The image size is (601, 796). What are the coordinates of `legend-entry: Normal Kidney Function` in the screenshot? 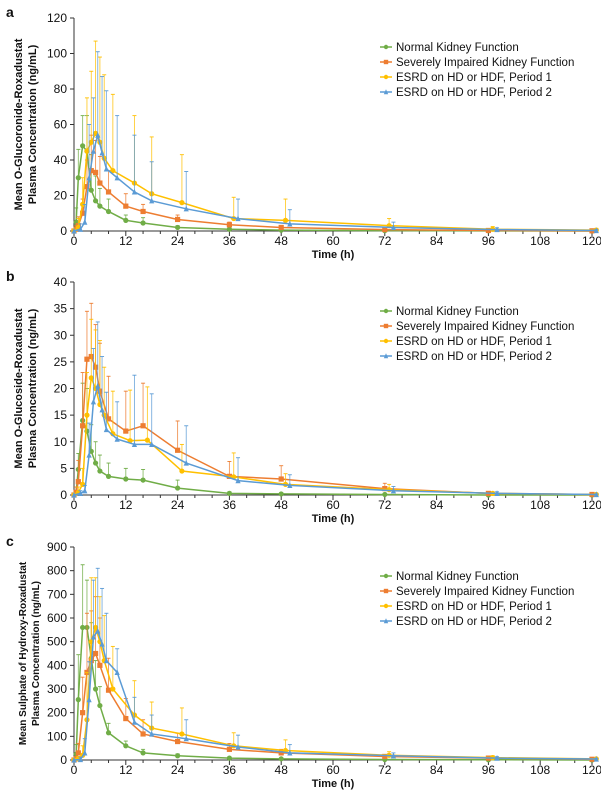 It's located at (457, 577).